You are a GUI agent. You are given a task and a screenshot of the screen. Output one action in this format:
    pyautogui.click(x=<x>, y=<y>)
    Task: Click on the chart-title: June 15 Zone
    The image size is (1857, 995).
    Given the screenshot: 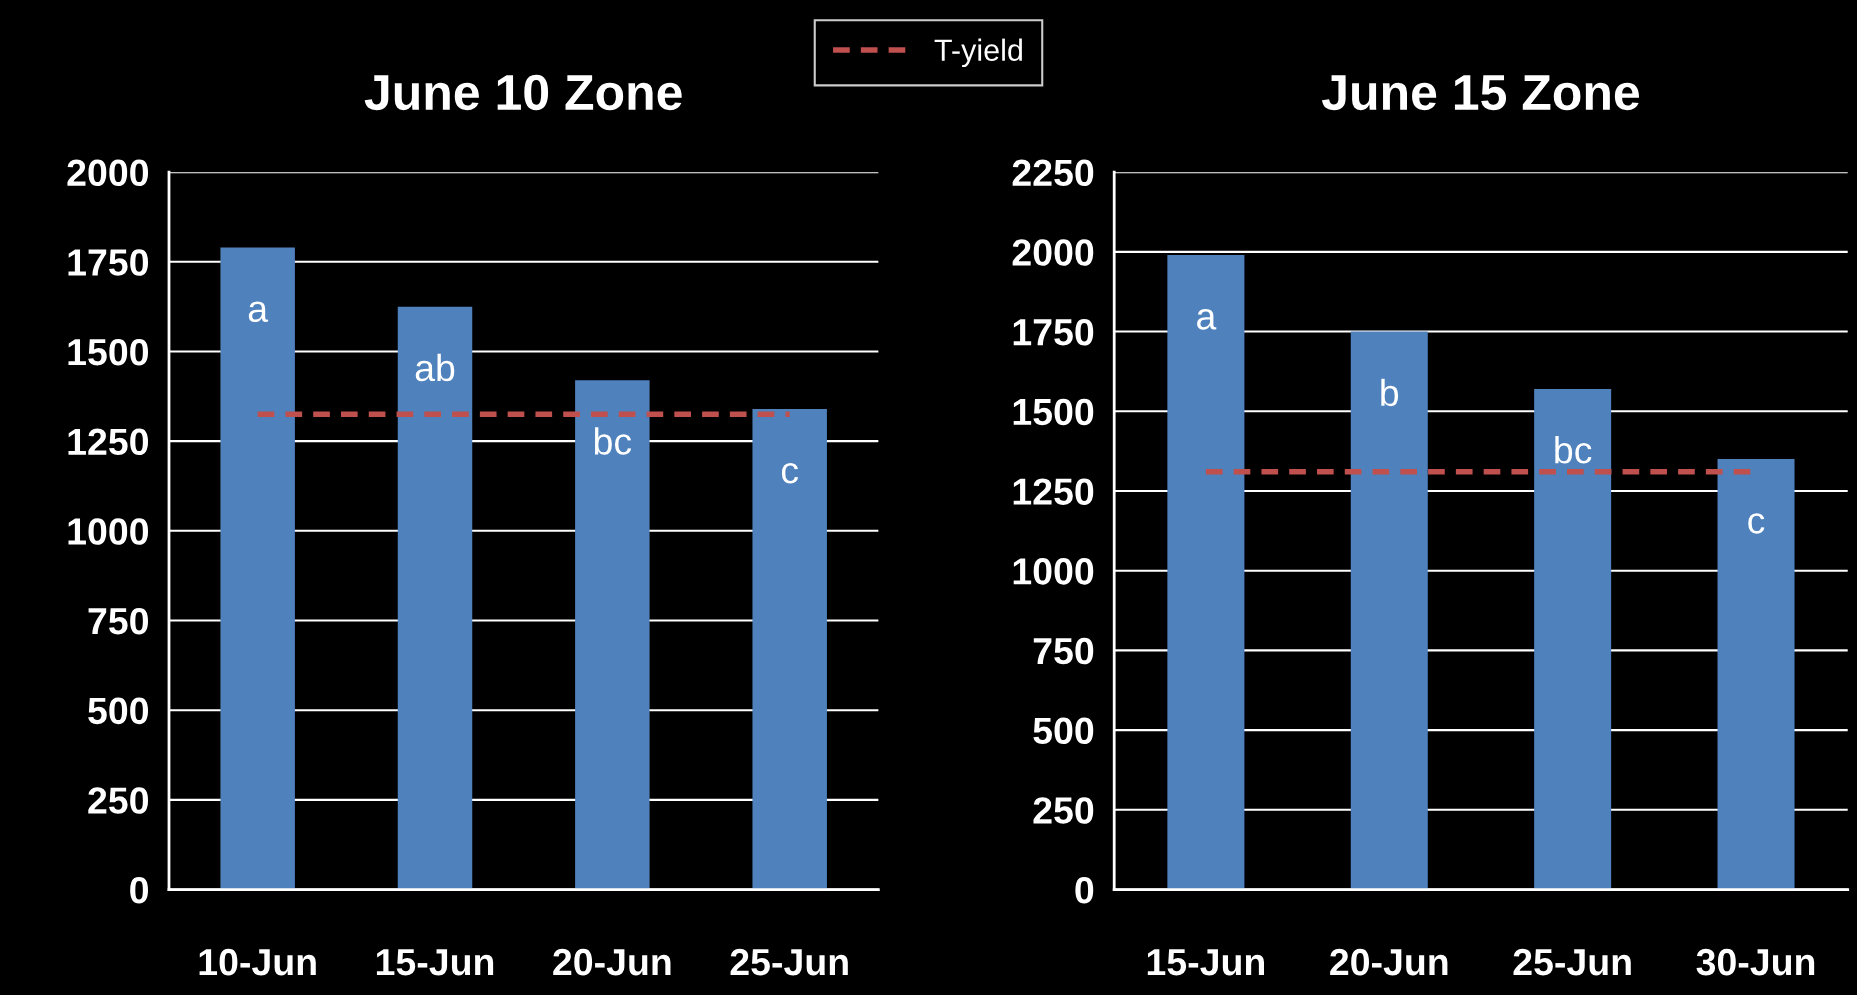 What is the action you would take?
    pyautogui.click(x=1480, y=93)
    